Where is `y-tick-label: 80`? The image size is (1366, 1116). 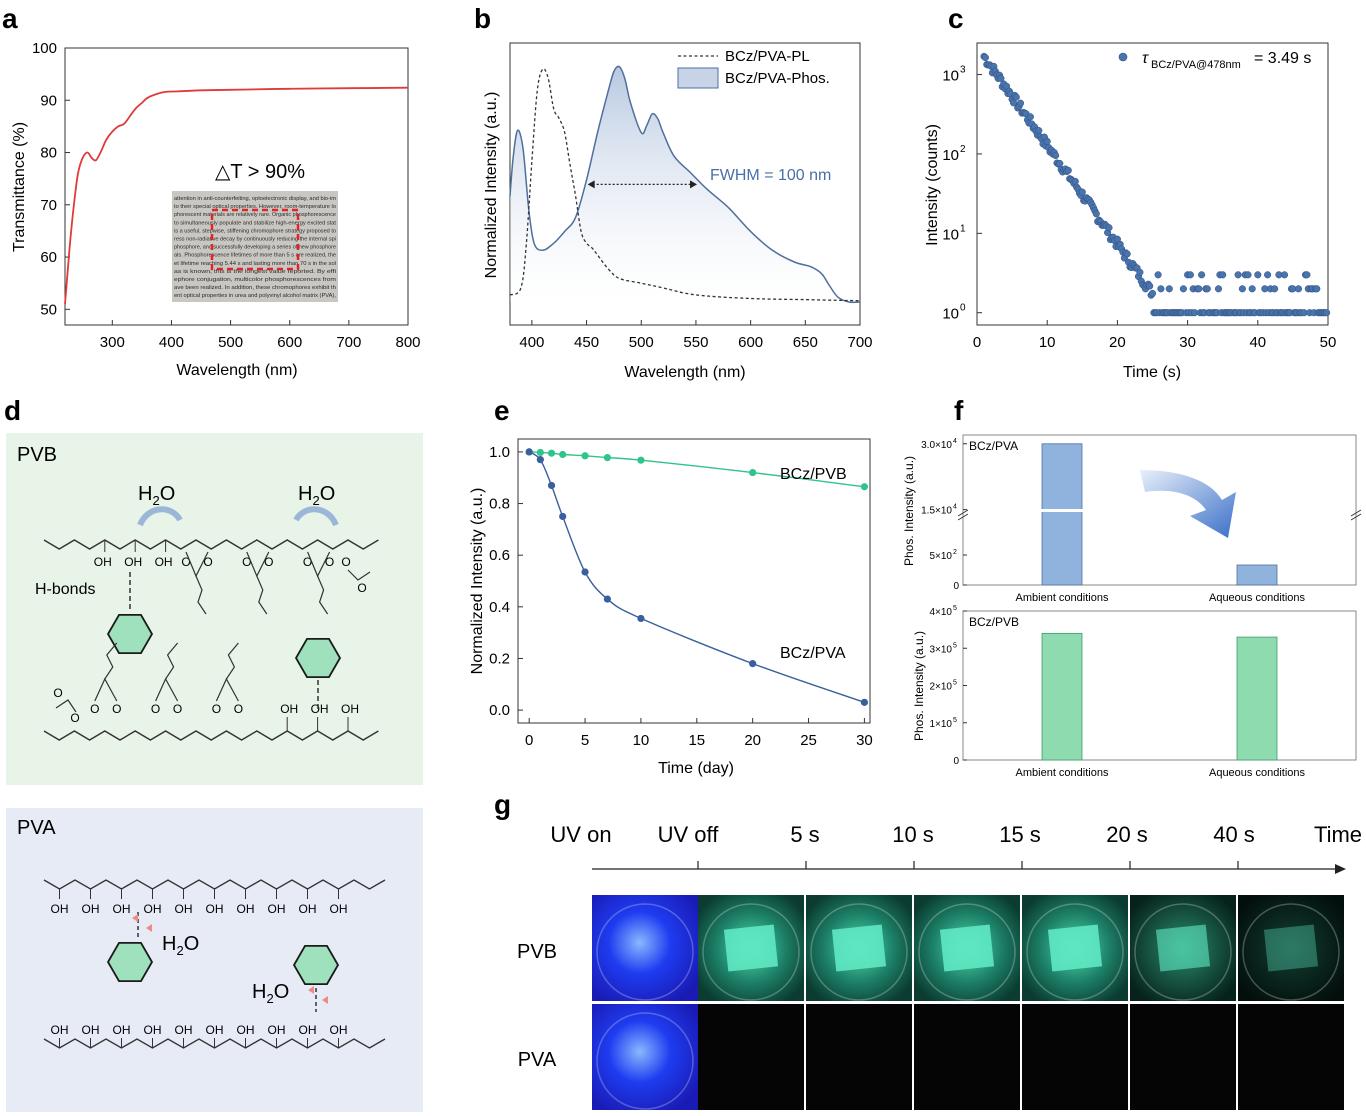
y-tick-label: 80 is located at coordinates (48, 153).